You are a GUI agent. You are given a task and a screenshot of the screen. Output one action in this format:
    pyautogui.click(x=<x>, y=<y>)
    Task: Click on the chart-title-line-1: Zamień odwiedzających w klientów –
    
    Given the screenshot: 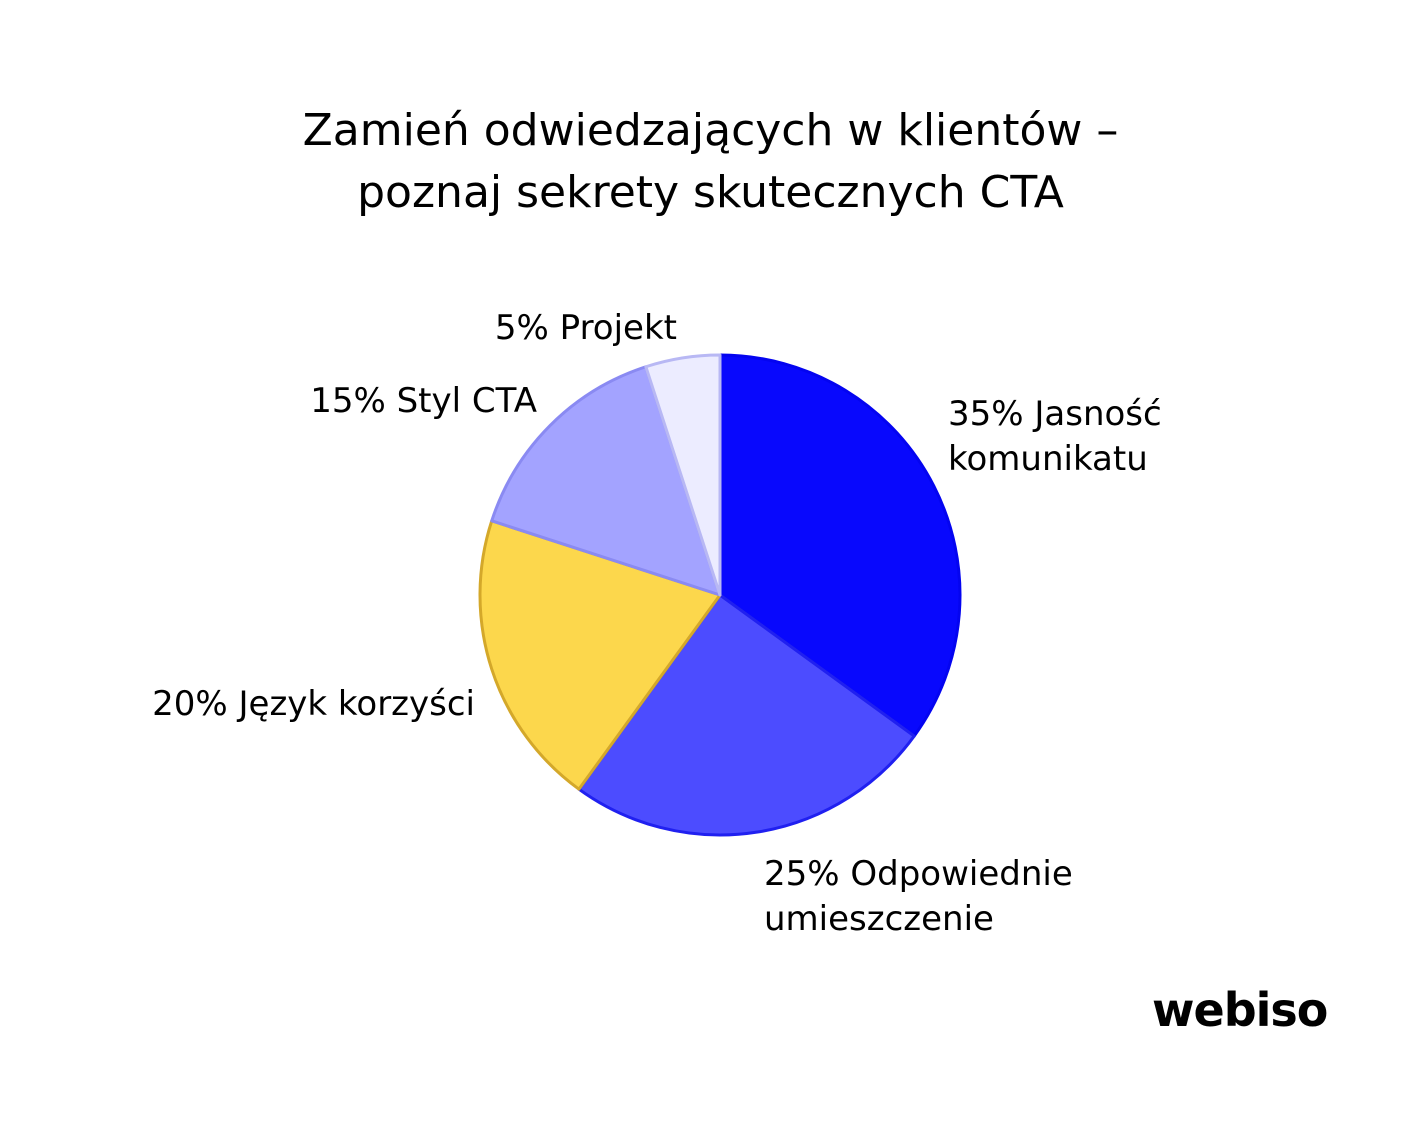 What is the action you would take?
    pyautogui.click(x=710, y=130)
    